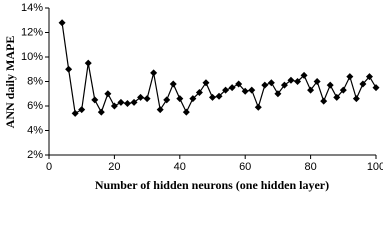 This screenshot has height=240, width=383. Describe the element at coordinates (35, 81) in the screenshot. I see `y-tick-label: 8%` at that location.